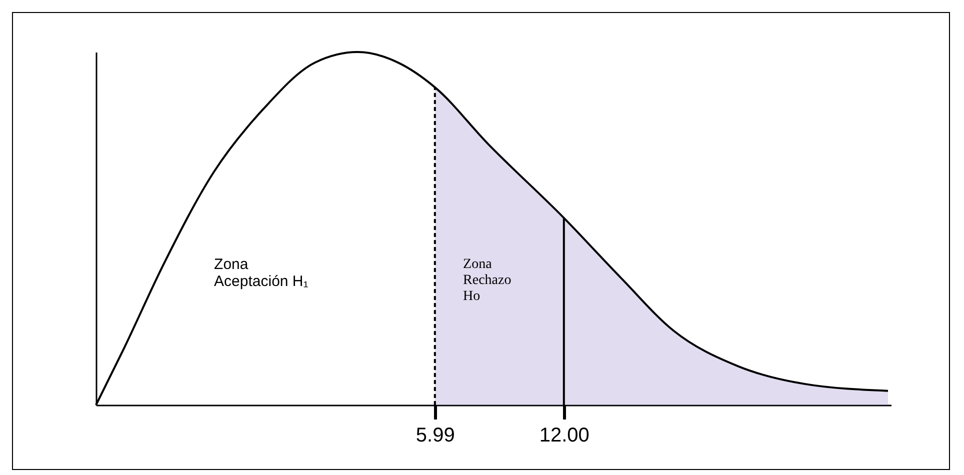  I want to click on annotation: Zona Rechazo Ho, so click(487, 280).